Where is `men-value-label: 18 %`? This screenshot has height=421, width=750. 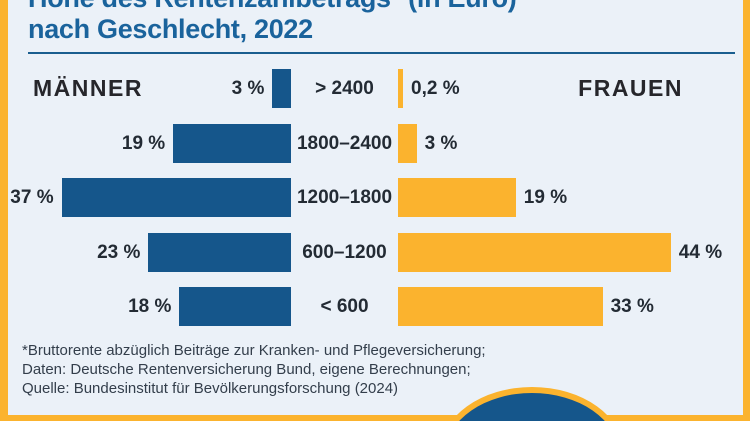
men-value-label: 18 % is located at coordinates (150, 307).